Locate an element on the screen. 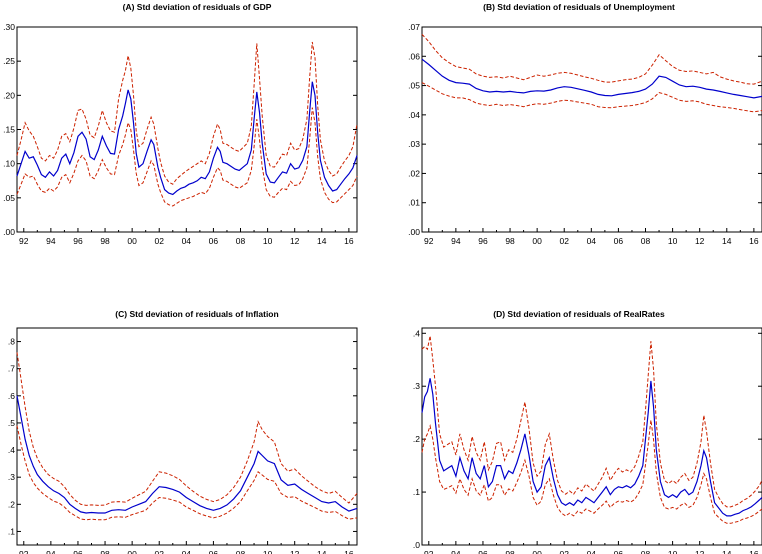  y-tick-label: .02 is located at coordinates (414, 173).